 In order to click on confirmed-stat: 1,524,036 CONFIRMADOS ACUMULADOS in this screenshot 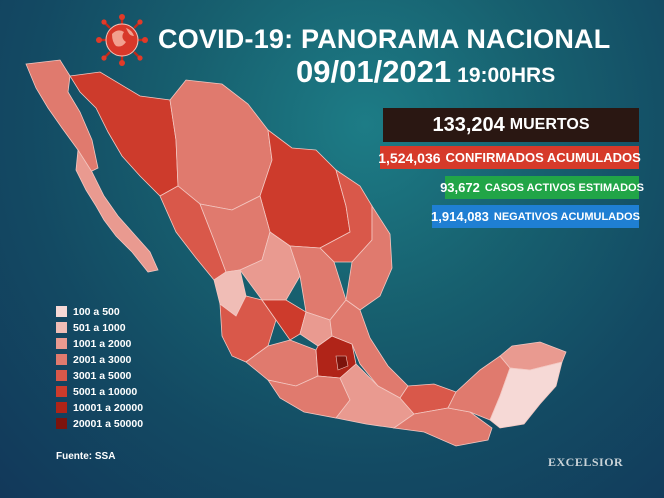, I will do `click(509, 157)`.